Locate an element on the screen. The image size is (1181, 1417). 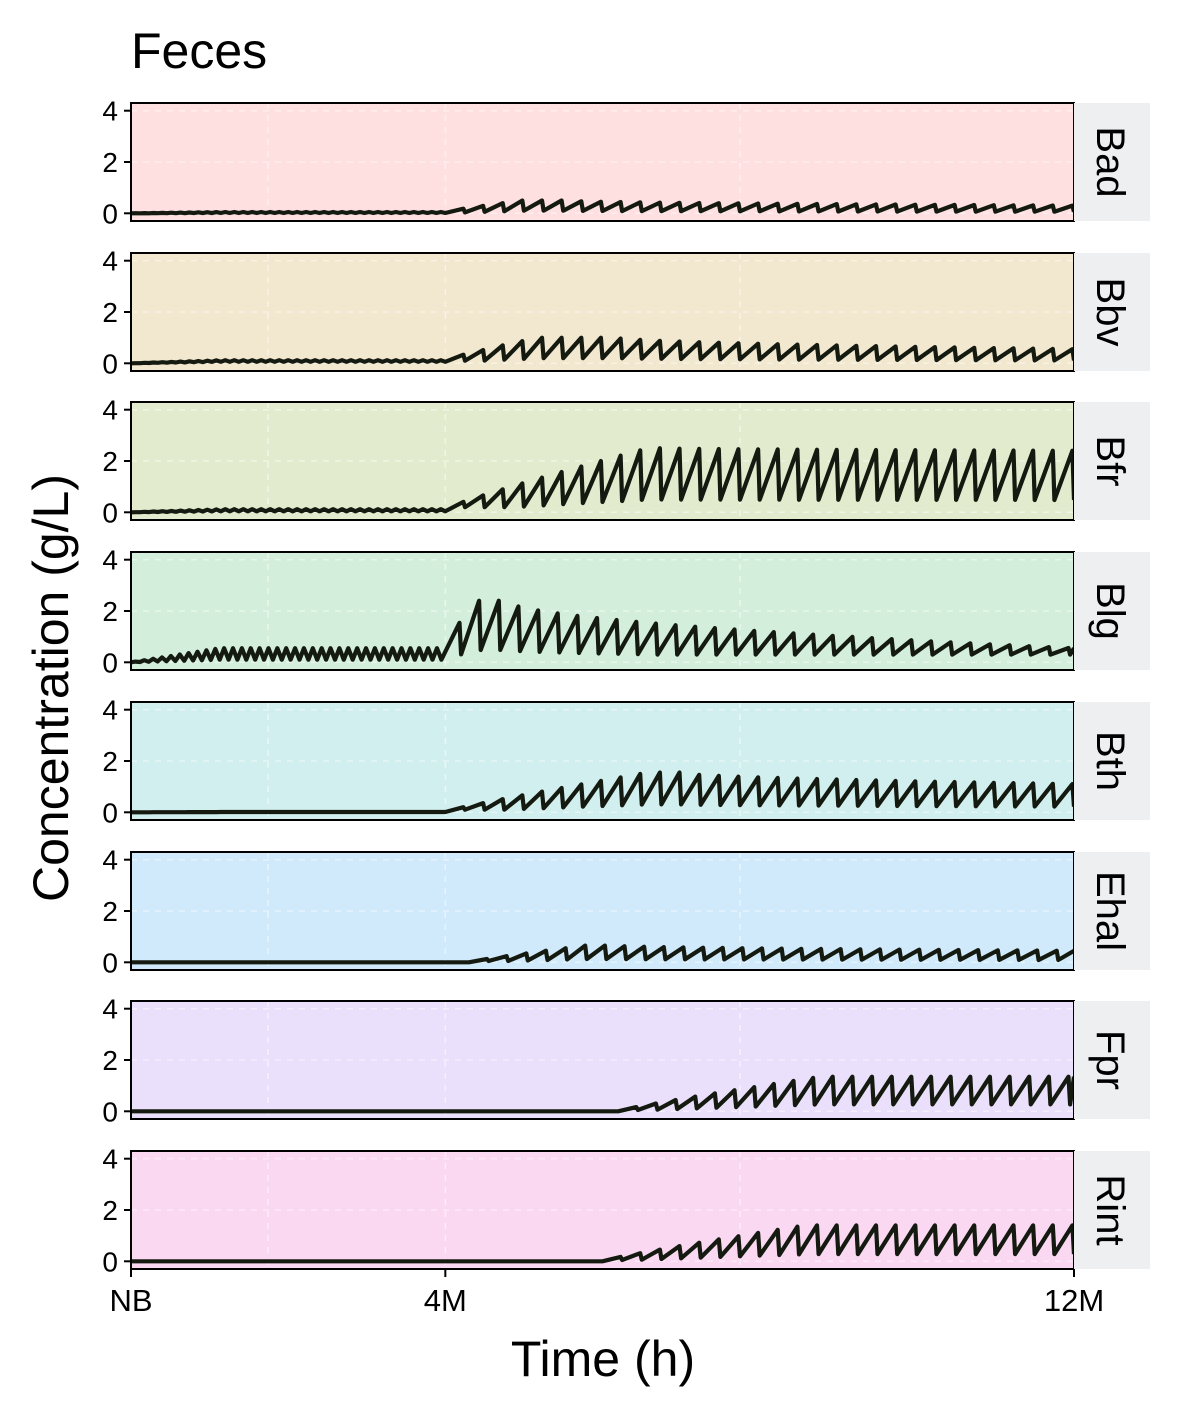
x-tick-label: NB is located at coordinates (130, 1300).